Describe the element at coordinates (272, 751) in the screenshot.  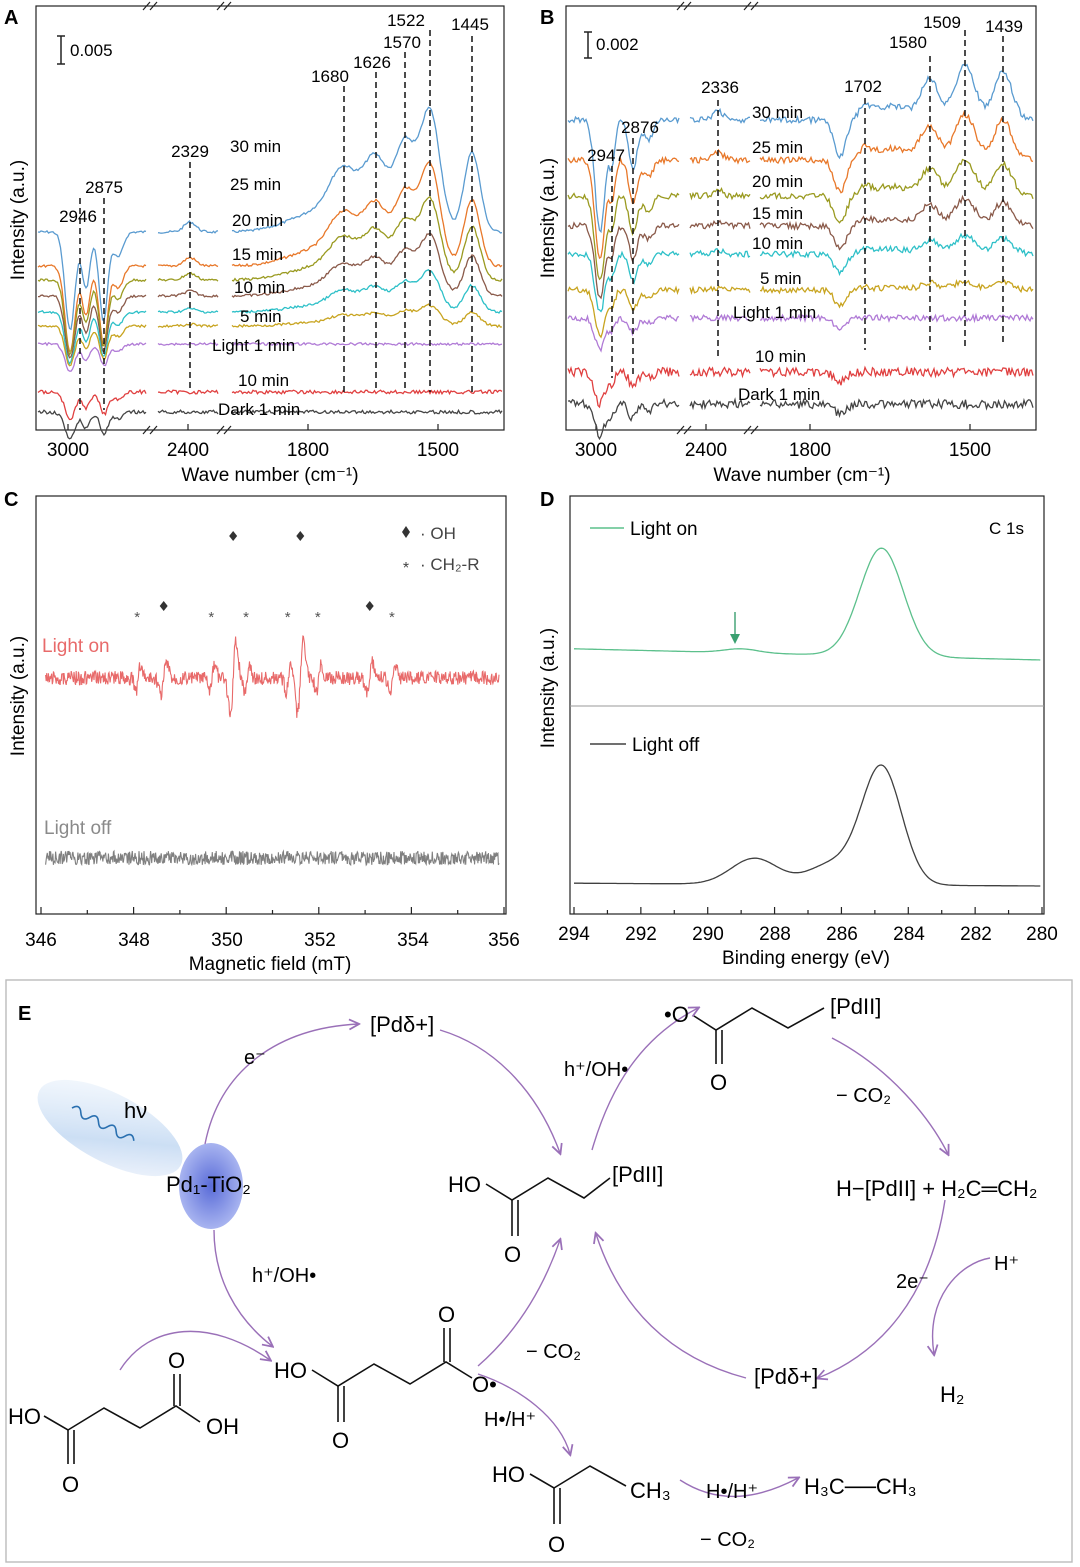
I see `panel-c-traces` at that location.